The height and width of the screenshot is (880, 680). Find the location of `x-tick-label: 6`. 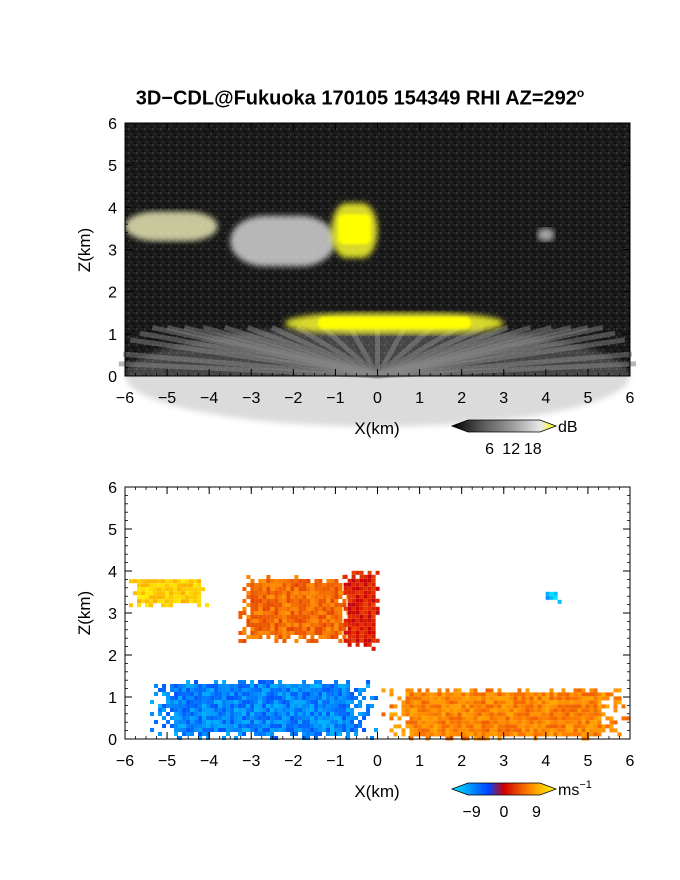

x-tick-label: 6 is located at coordinates (630, 398).